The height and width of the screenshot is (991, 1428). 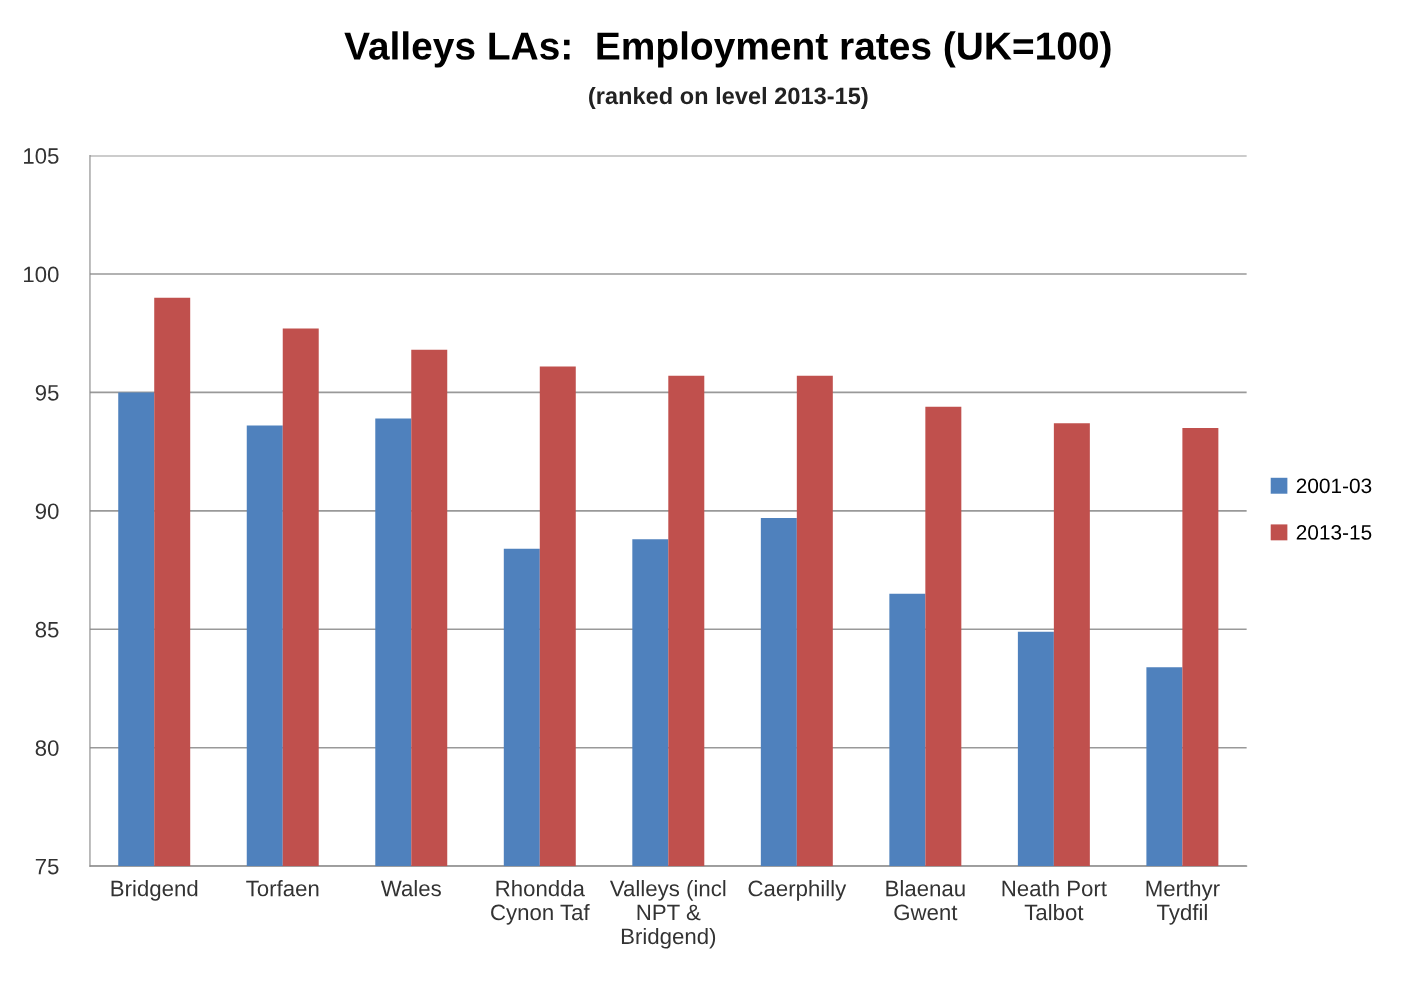 What do you see at coordinates (1334, 486) in the screenshot?
I see `legend-label: 2001-03` at bounding box center [1334, 486].